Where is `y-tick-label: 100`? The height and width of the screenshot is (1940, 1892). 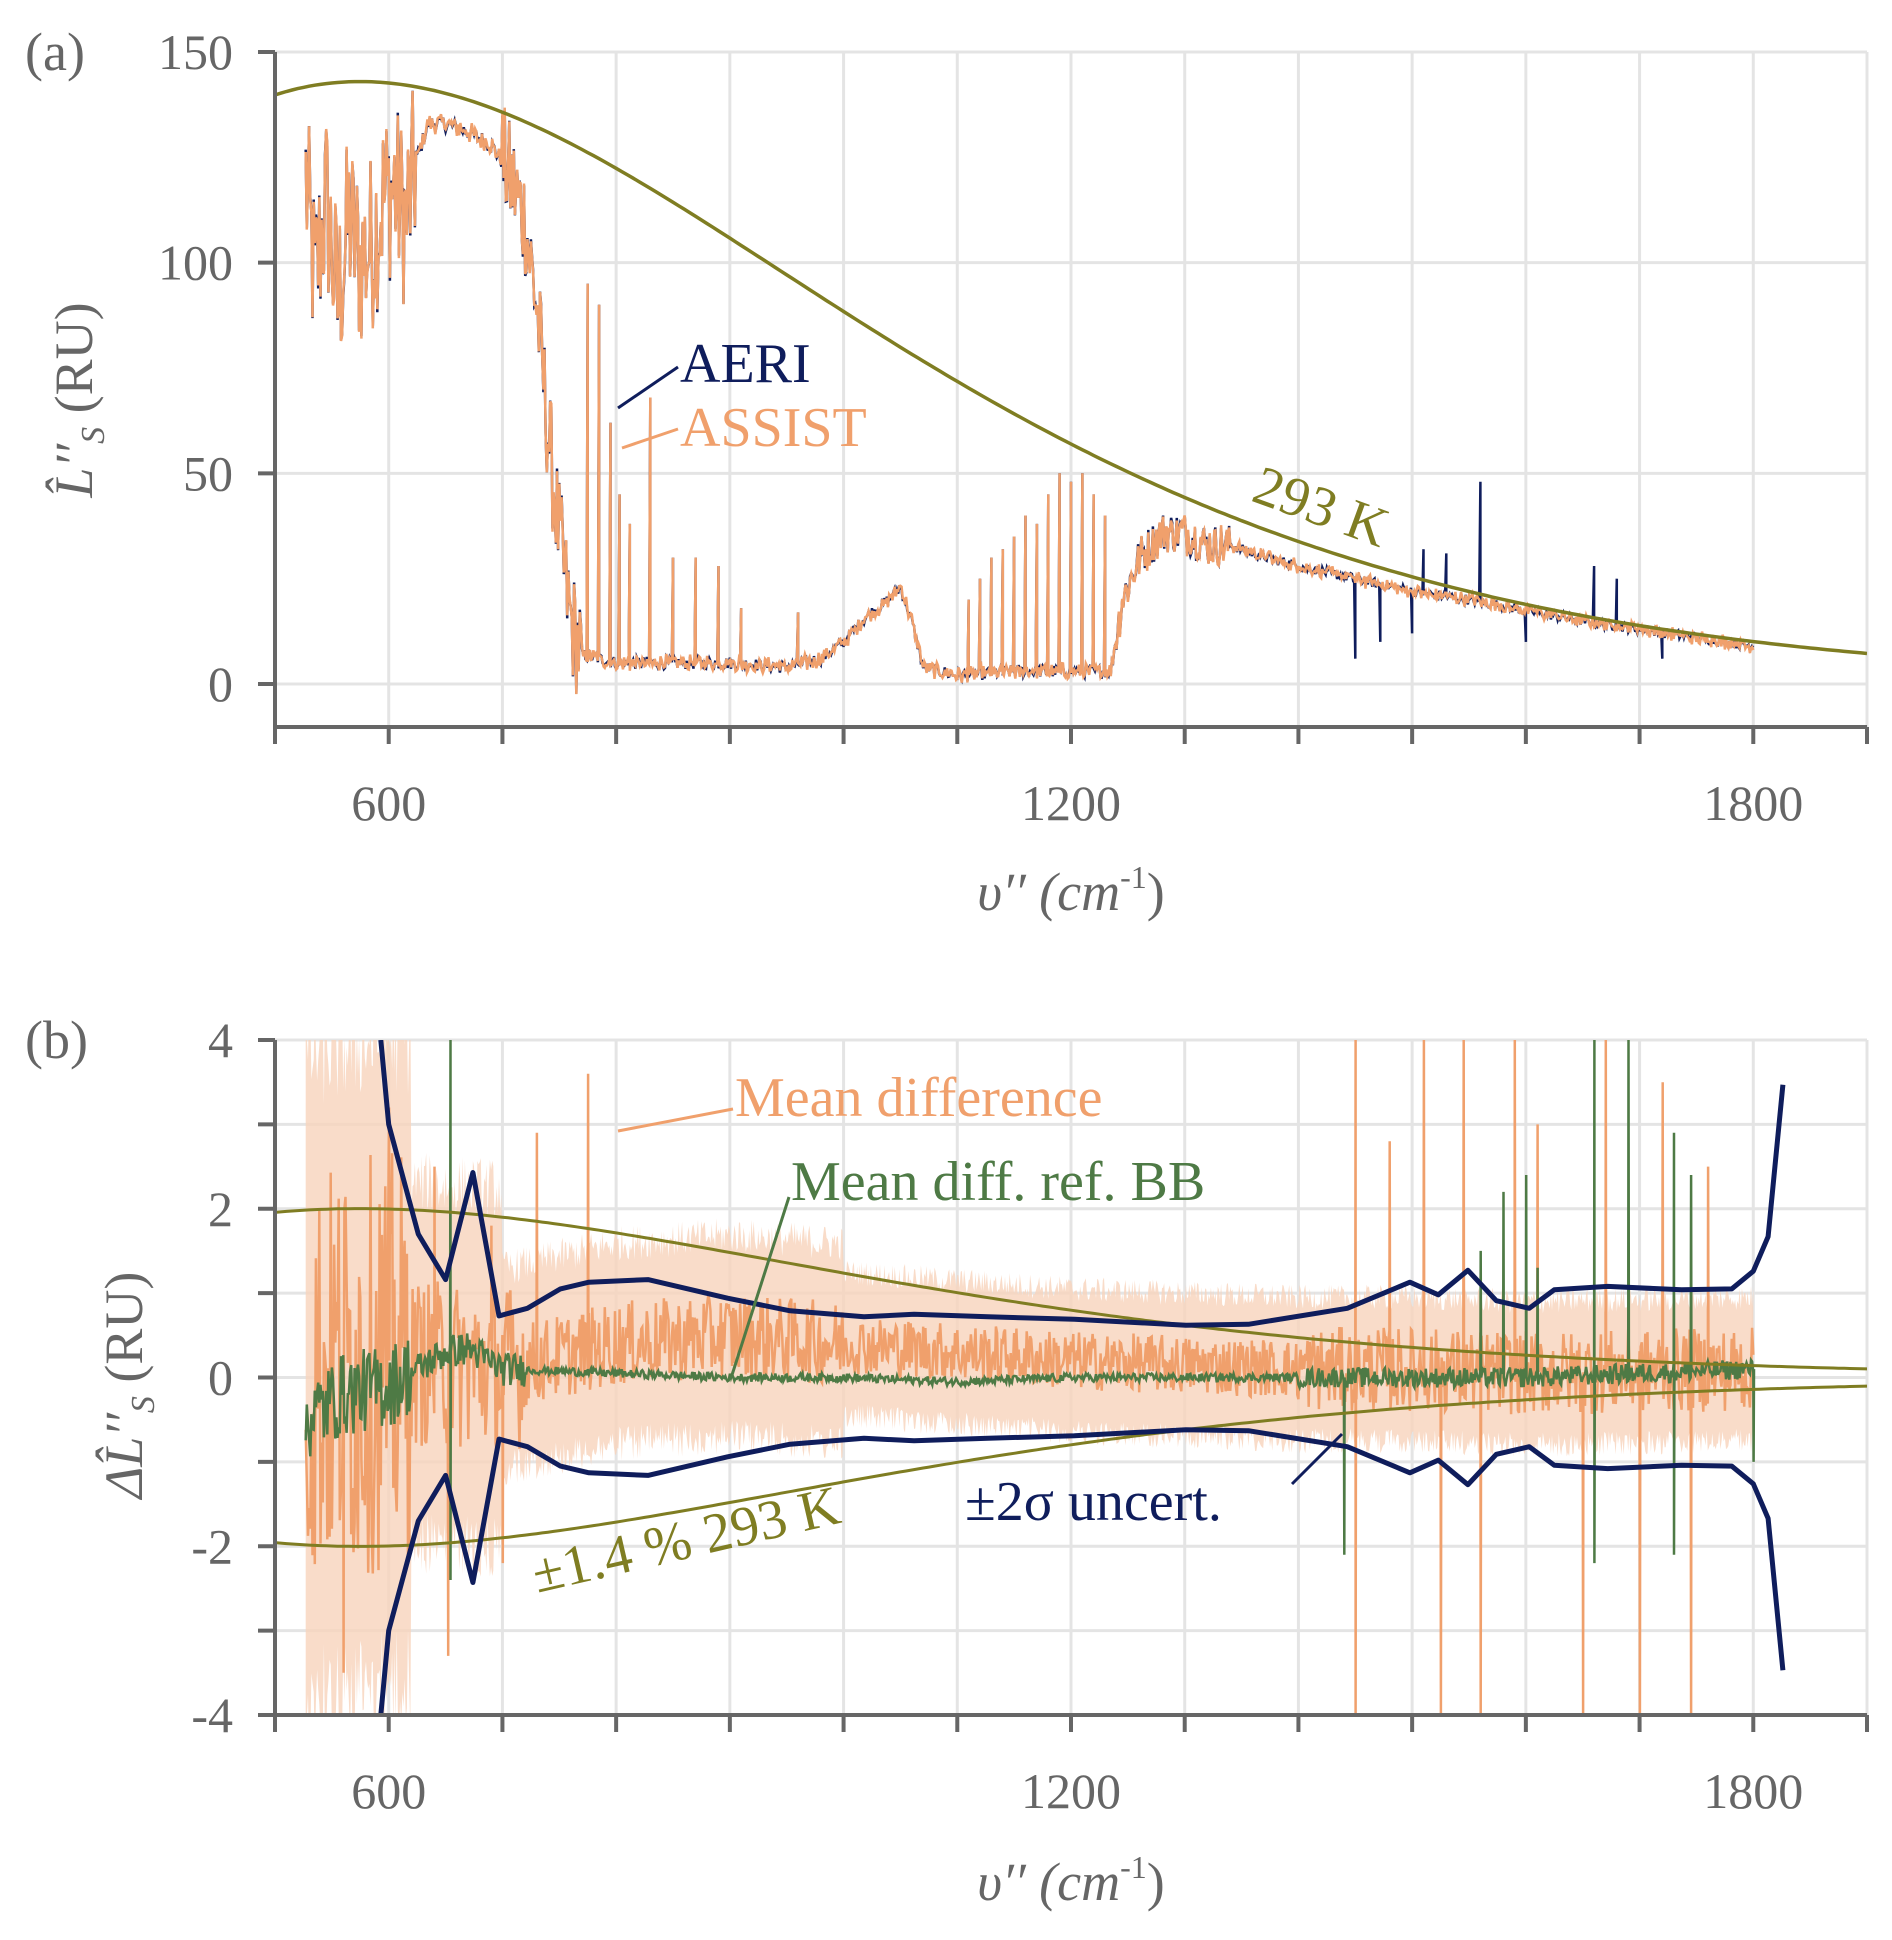 y-tick-label: 100 is located at coordinates (195, 263).